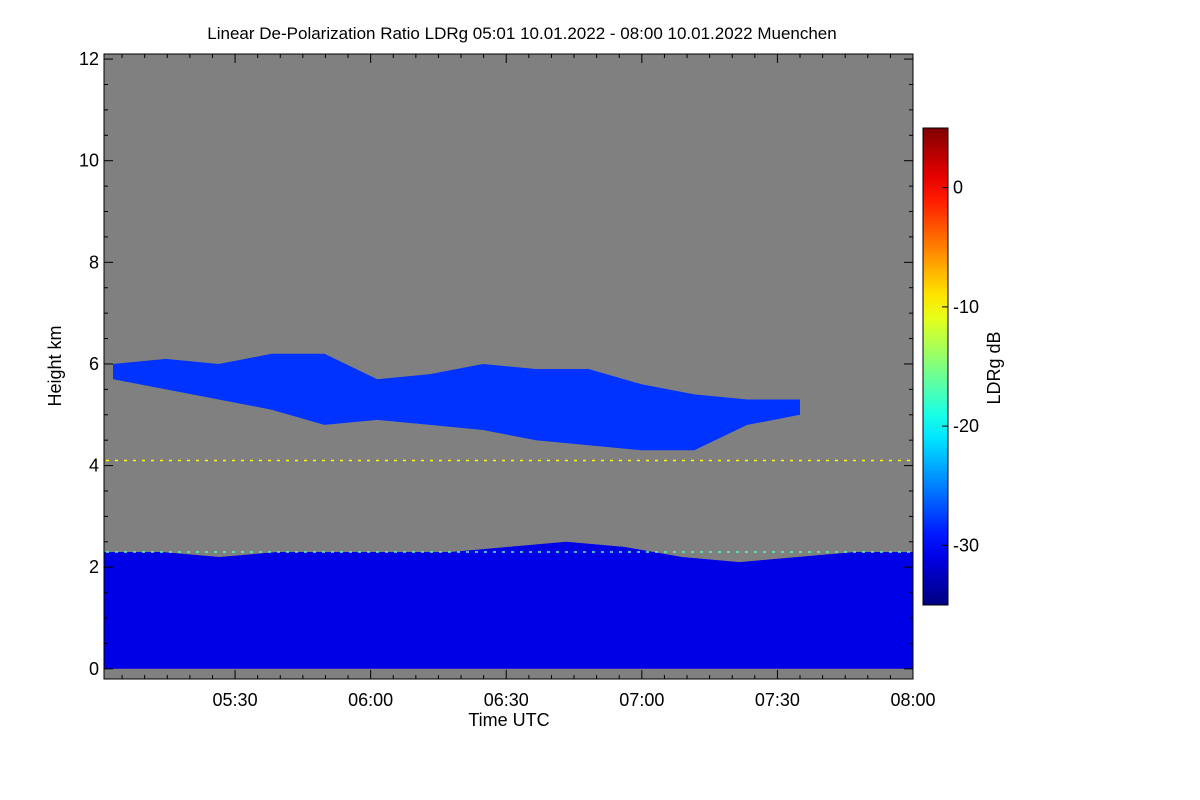 The image size is (1200, 800). Describe the element at coordinates (777, 700) in the screenshot. I see `x-tick-label-07:30: 07:30` at that location.